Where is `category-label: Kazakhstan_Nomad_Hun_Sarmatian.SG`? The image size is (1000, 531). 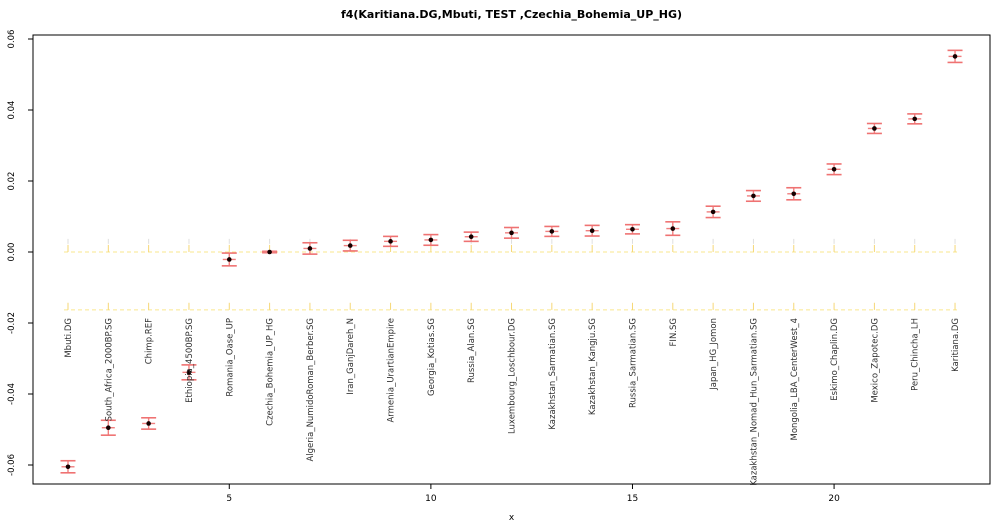 category-label: Kazakhstan_Nomad_Hun_Sarmatian.SG is located at coordinates (754, 402).